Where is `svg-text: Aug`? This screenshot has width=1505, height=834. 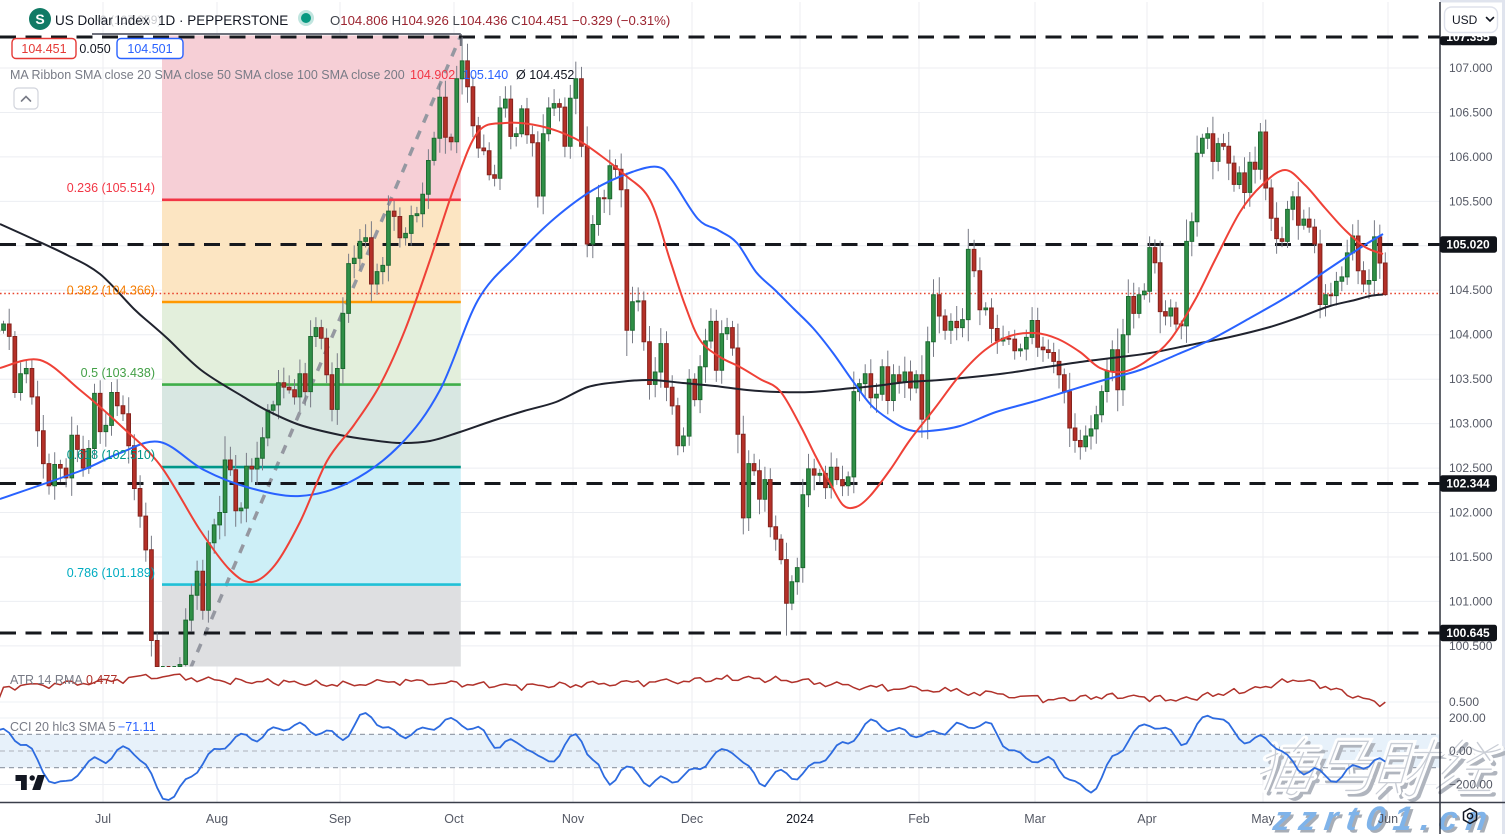
svg-text: Aug is located at coordinates (217, 819).